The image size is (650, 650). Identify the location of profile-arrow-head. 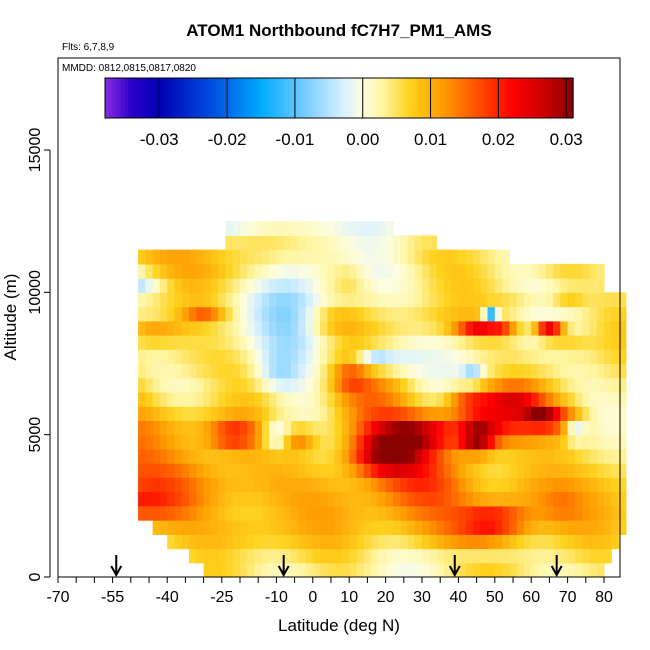
(556, 571).